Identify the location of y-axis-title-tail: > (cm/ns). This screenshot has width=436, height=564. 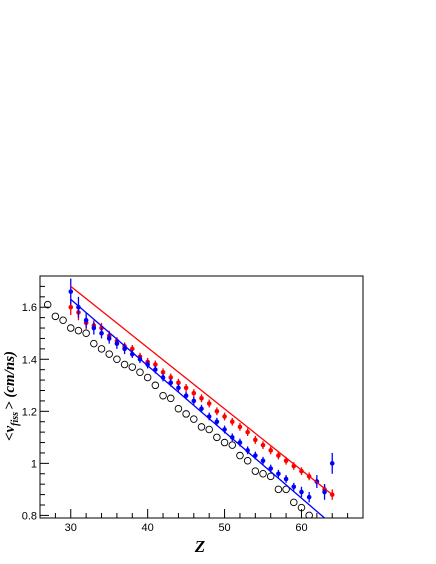
(10, 380).